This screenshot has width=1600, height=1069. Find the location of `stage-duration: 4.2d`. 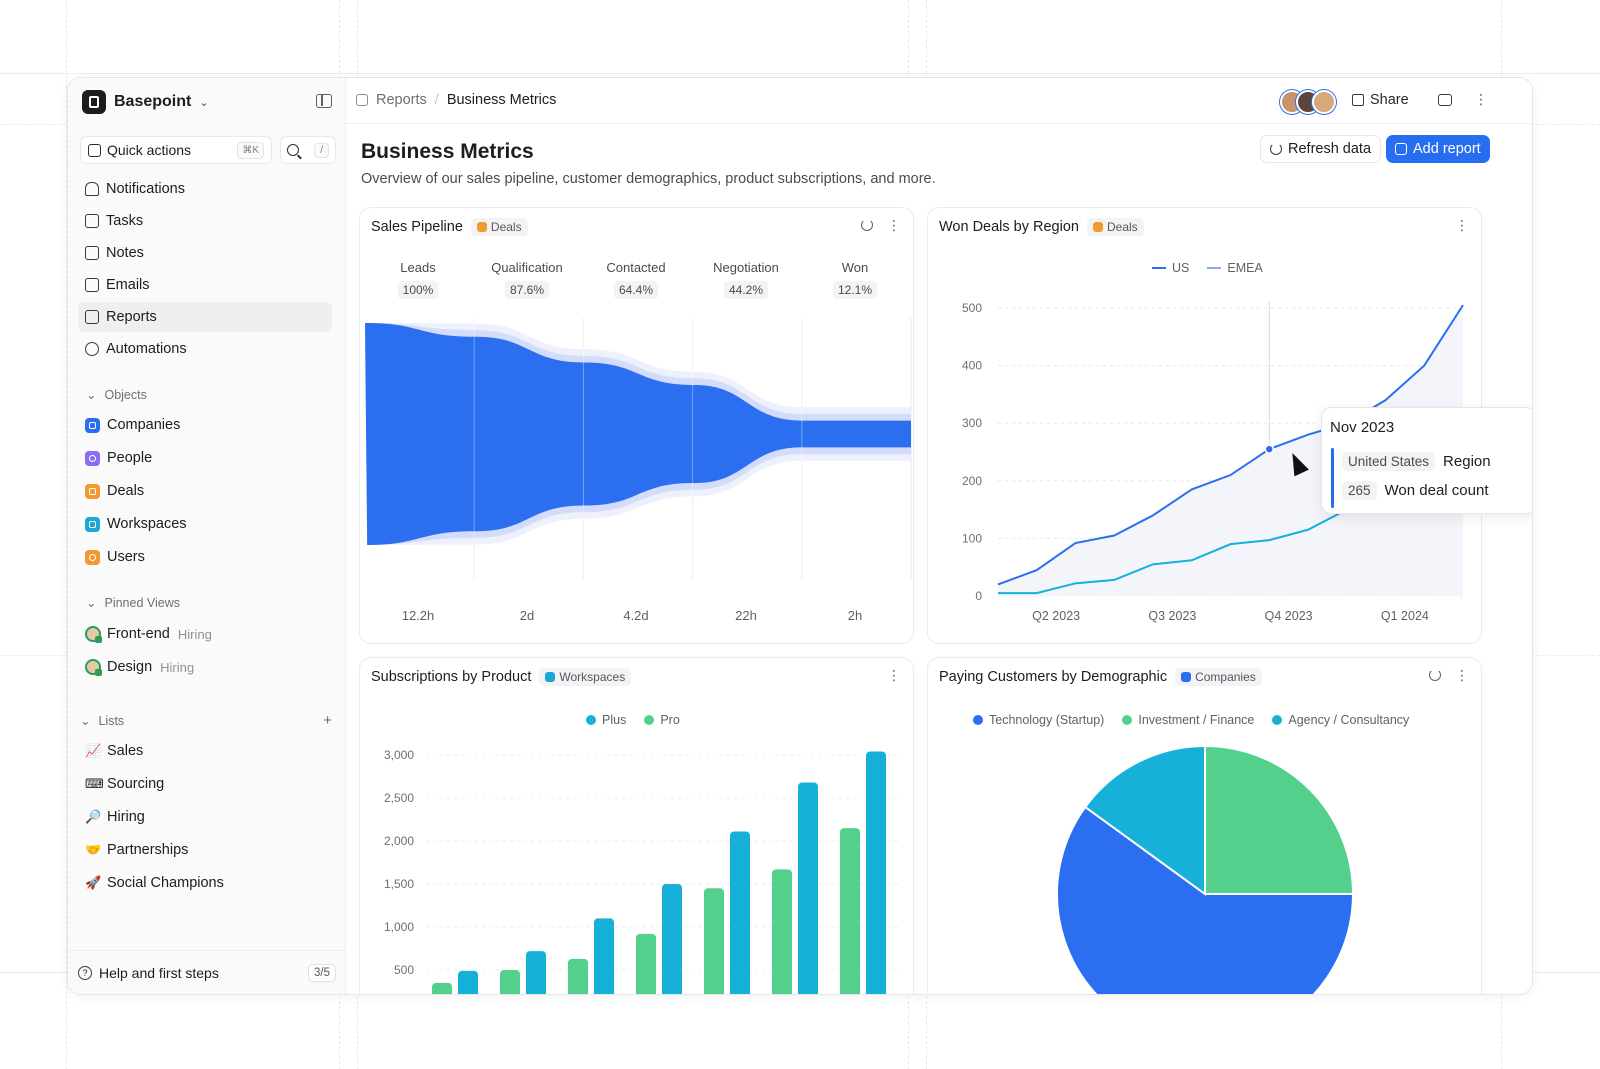

stage-duration: 4.2d is located at coordinates (636, 615).